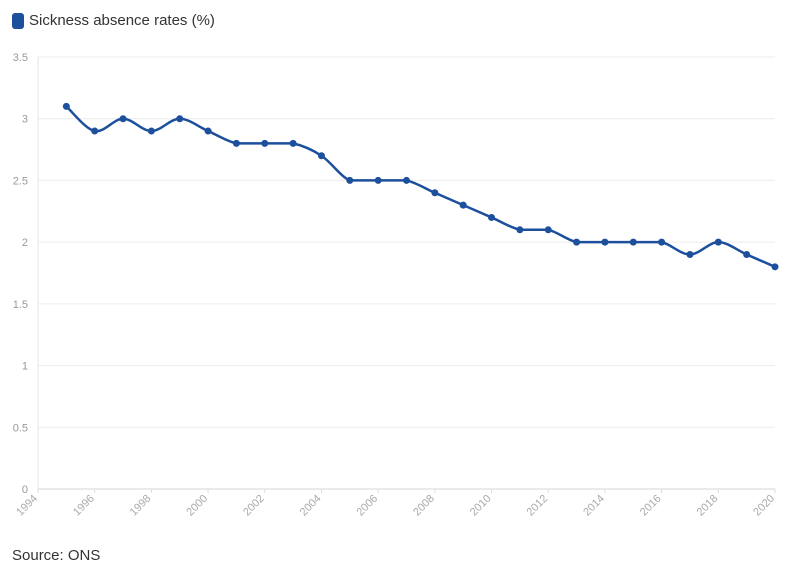 The image size is (800, 575). I want to click on legend: Sickness absence rates (%), so click(113, 20).